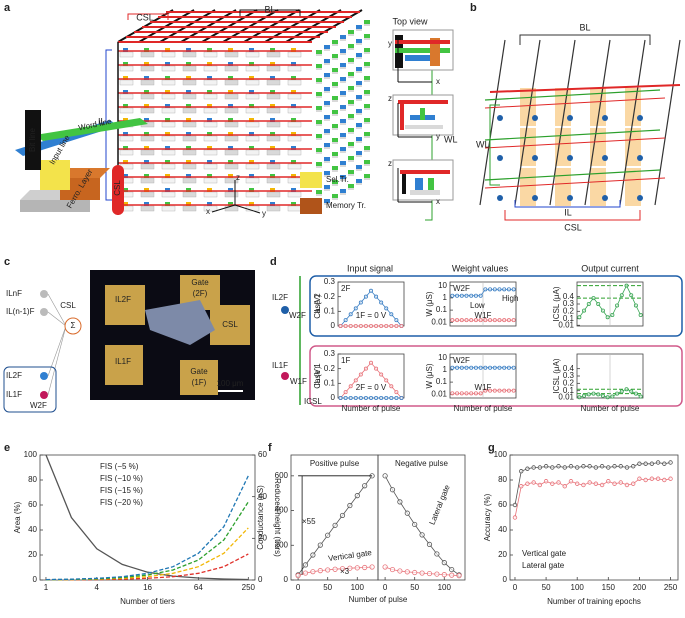 Image resolution: width=685 pixels, height=618 pixels. What do you see at coordinates (345, 571) in the screenshot?
I see `annotation: ×3` at bounding box center [345, 571].